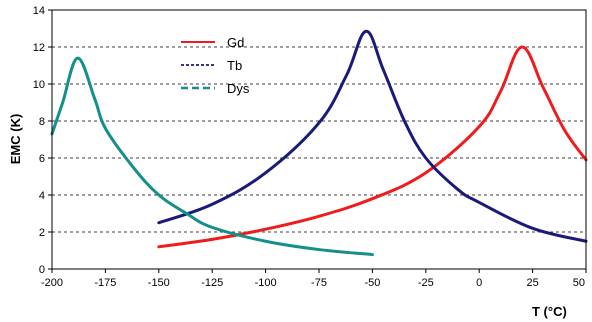 This screenshot has height=322, width=592. Describe the element at coordinates (549, 311) in the screenshot. I see `x-axis-title: T (°C)` at that location.